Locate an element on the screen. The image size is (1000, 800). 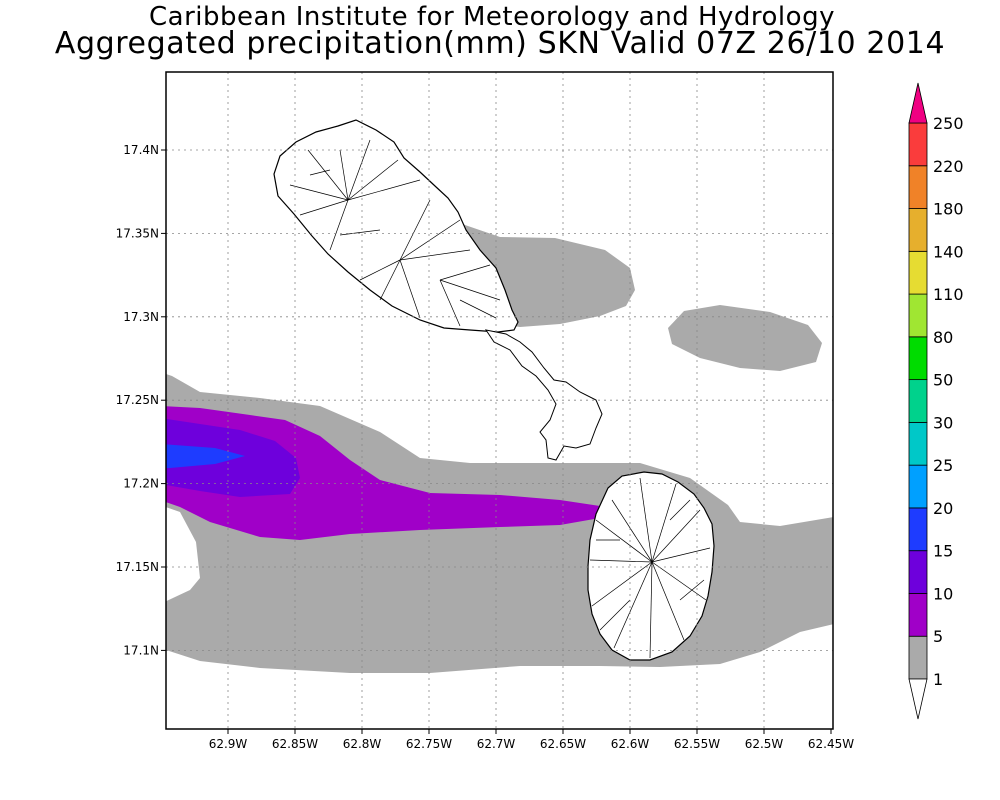
y-axis: 17.4N 17.35N 17.3N 17.25N 17.2N 17.15N 17.1N is located at coordinates (141, 400).